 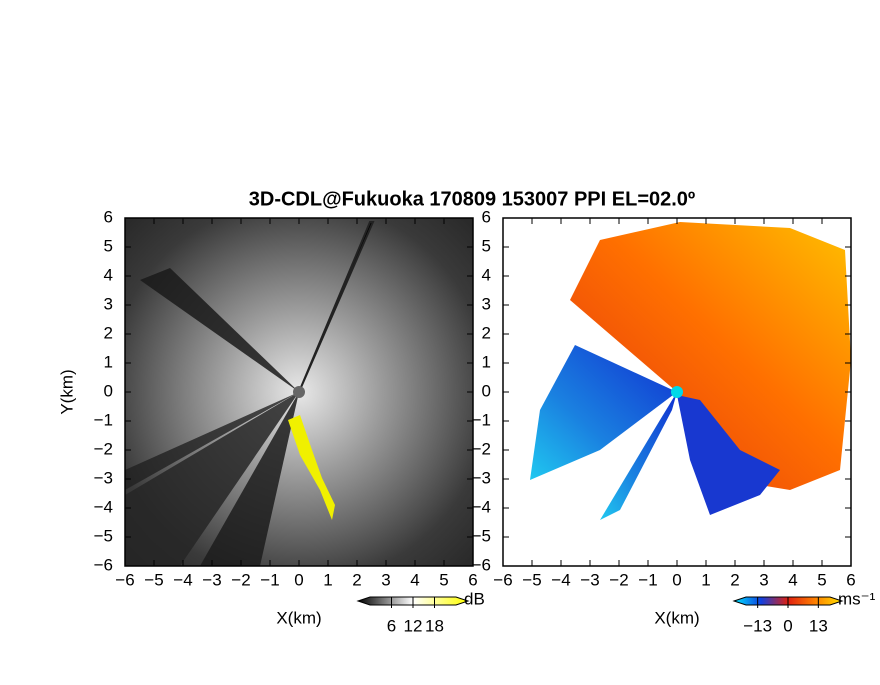 What do you see at coordinates (66, 391) in the screenshot?
I see `y-axis-label: Y(km)` at bounding box center [66, 391].